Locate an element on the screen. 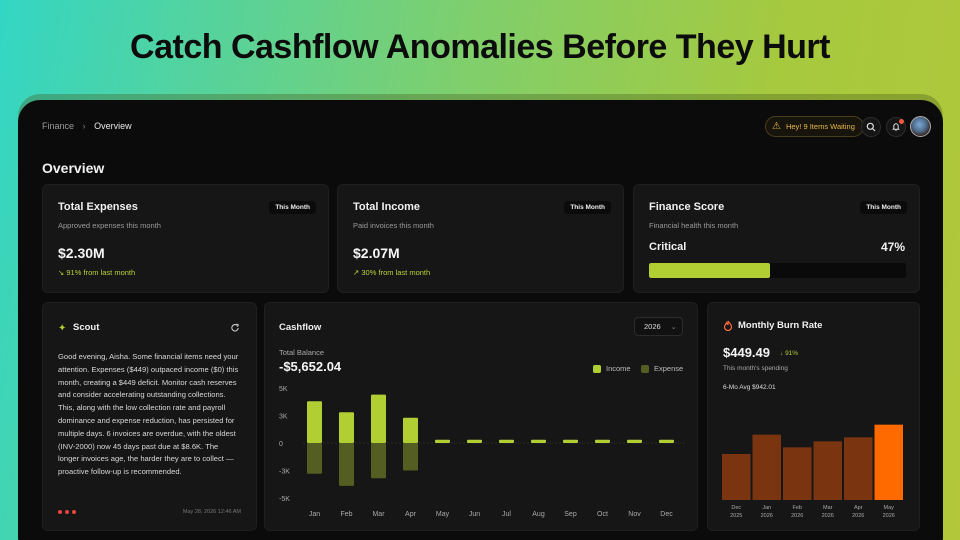 The image size is (960, 540). y-tick-label: -5K is located at coordinates (284, 499).